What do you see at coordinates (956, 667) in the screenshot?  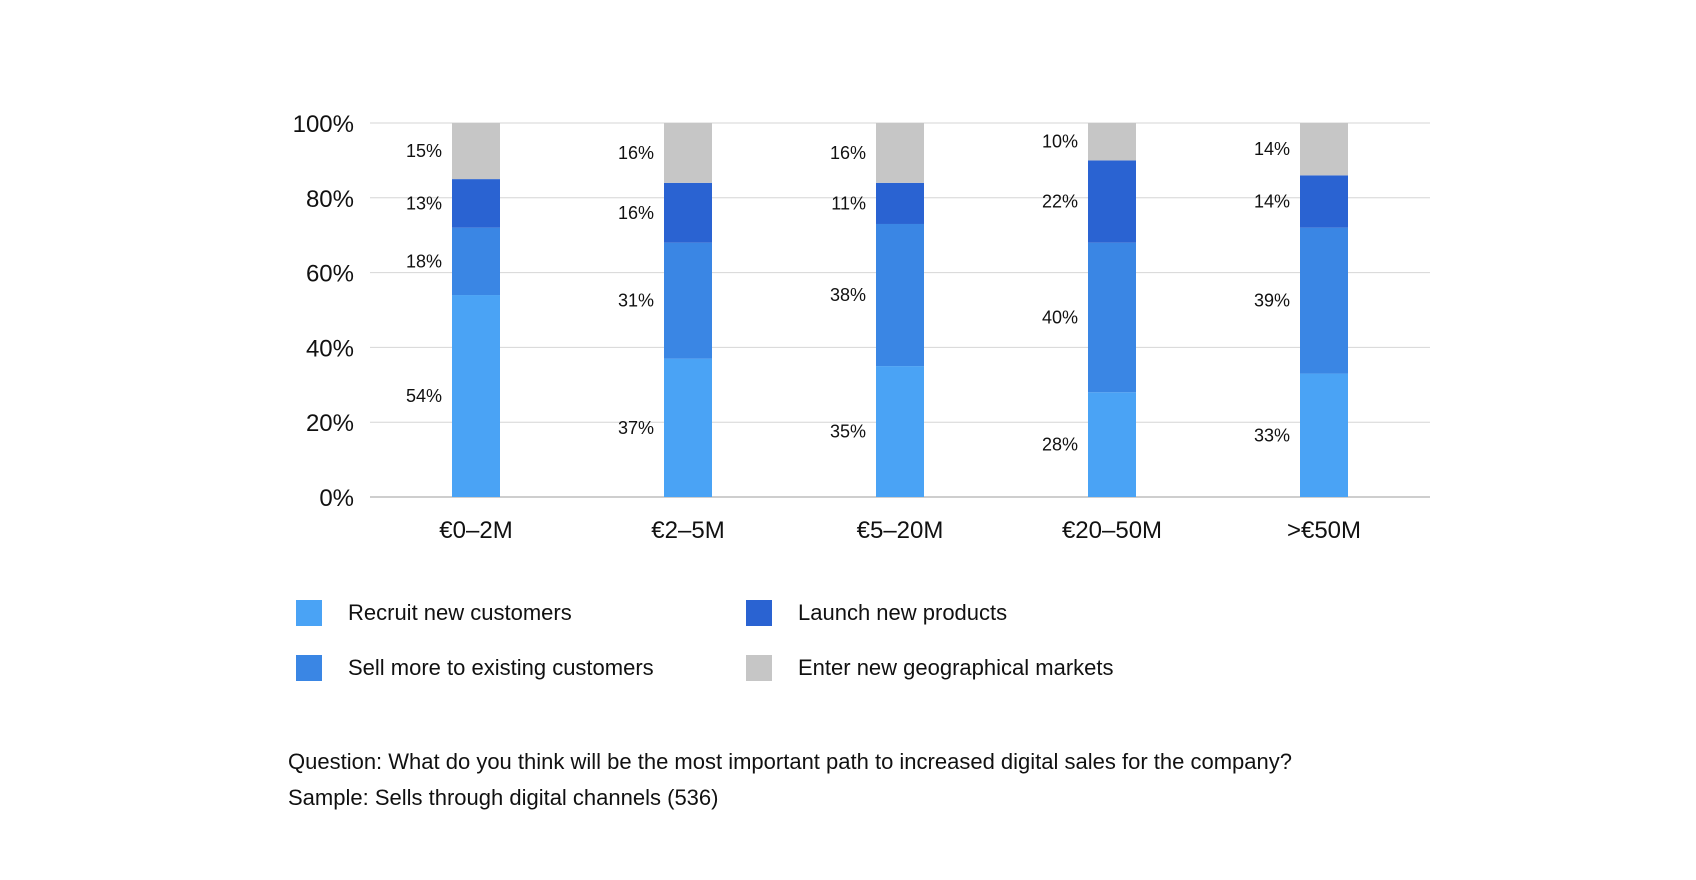 I see `legend-label: Enter new geographical markets` at bounding box center [956, 667].